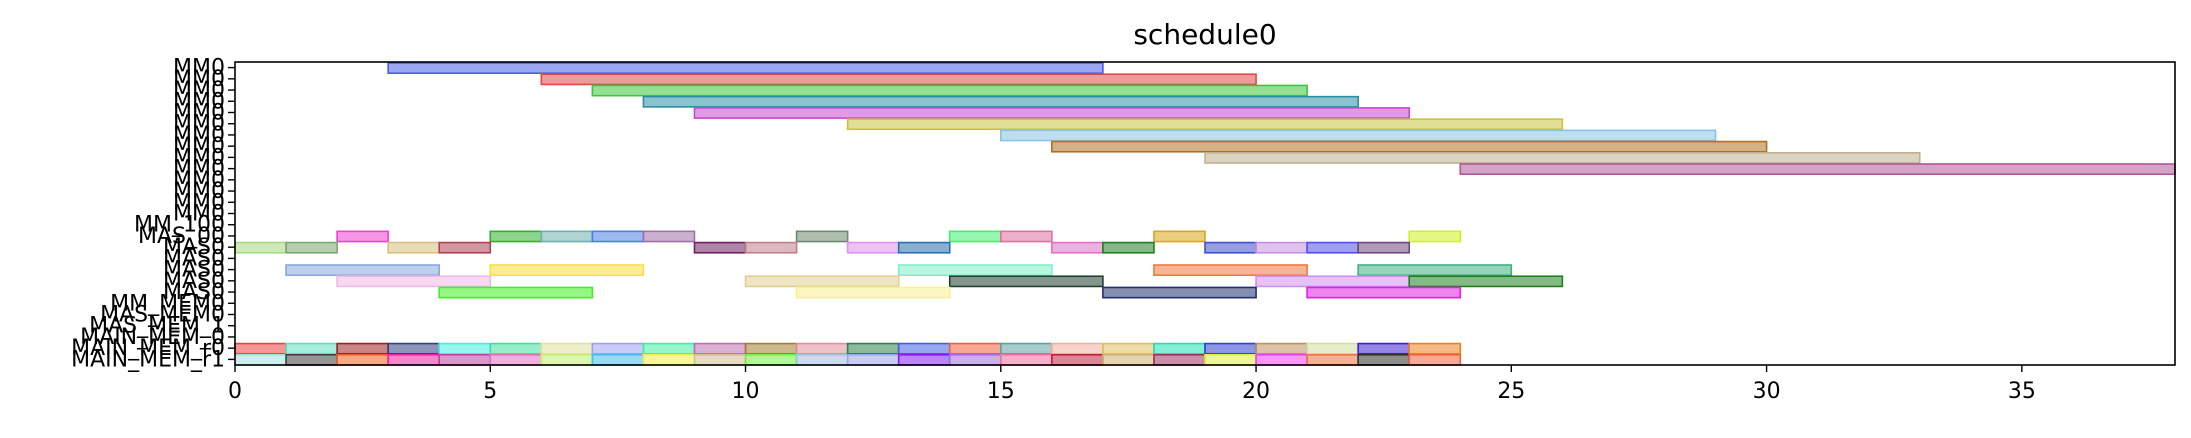  Describe the element at coordinates (746, 391) in the screenshot. I see `x-tick-label: 10` at that location.